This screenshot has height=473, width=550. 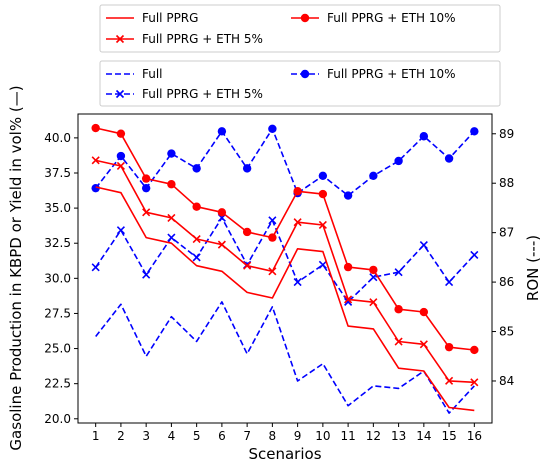 I want to click on left-tick-label: 27.5, so click(x=57, y=313).